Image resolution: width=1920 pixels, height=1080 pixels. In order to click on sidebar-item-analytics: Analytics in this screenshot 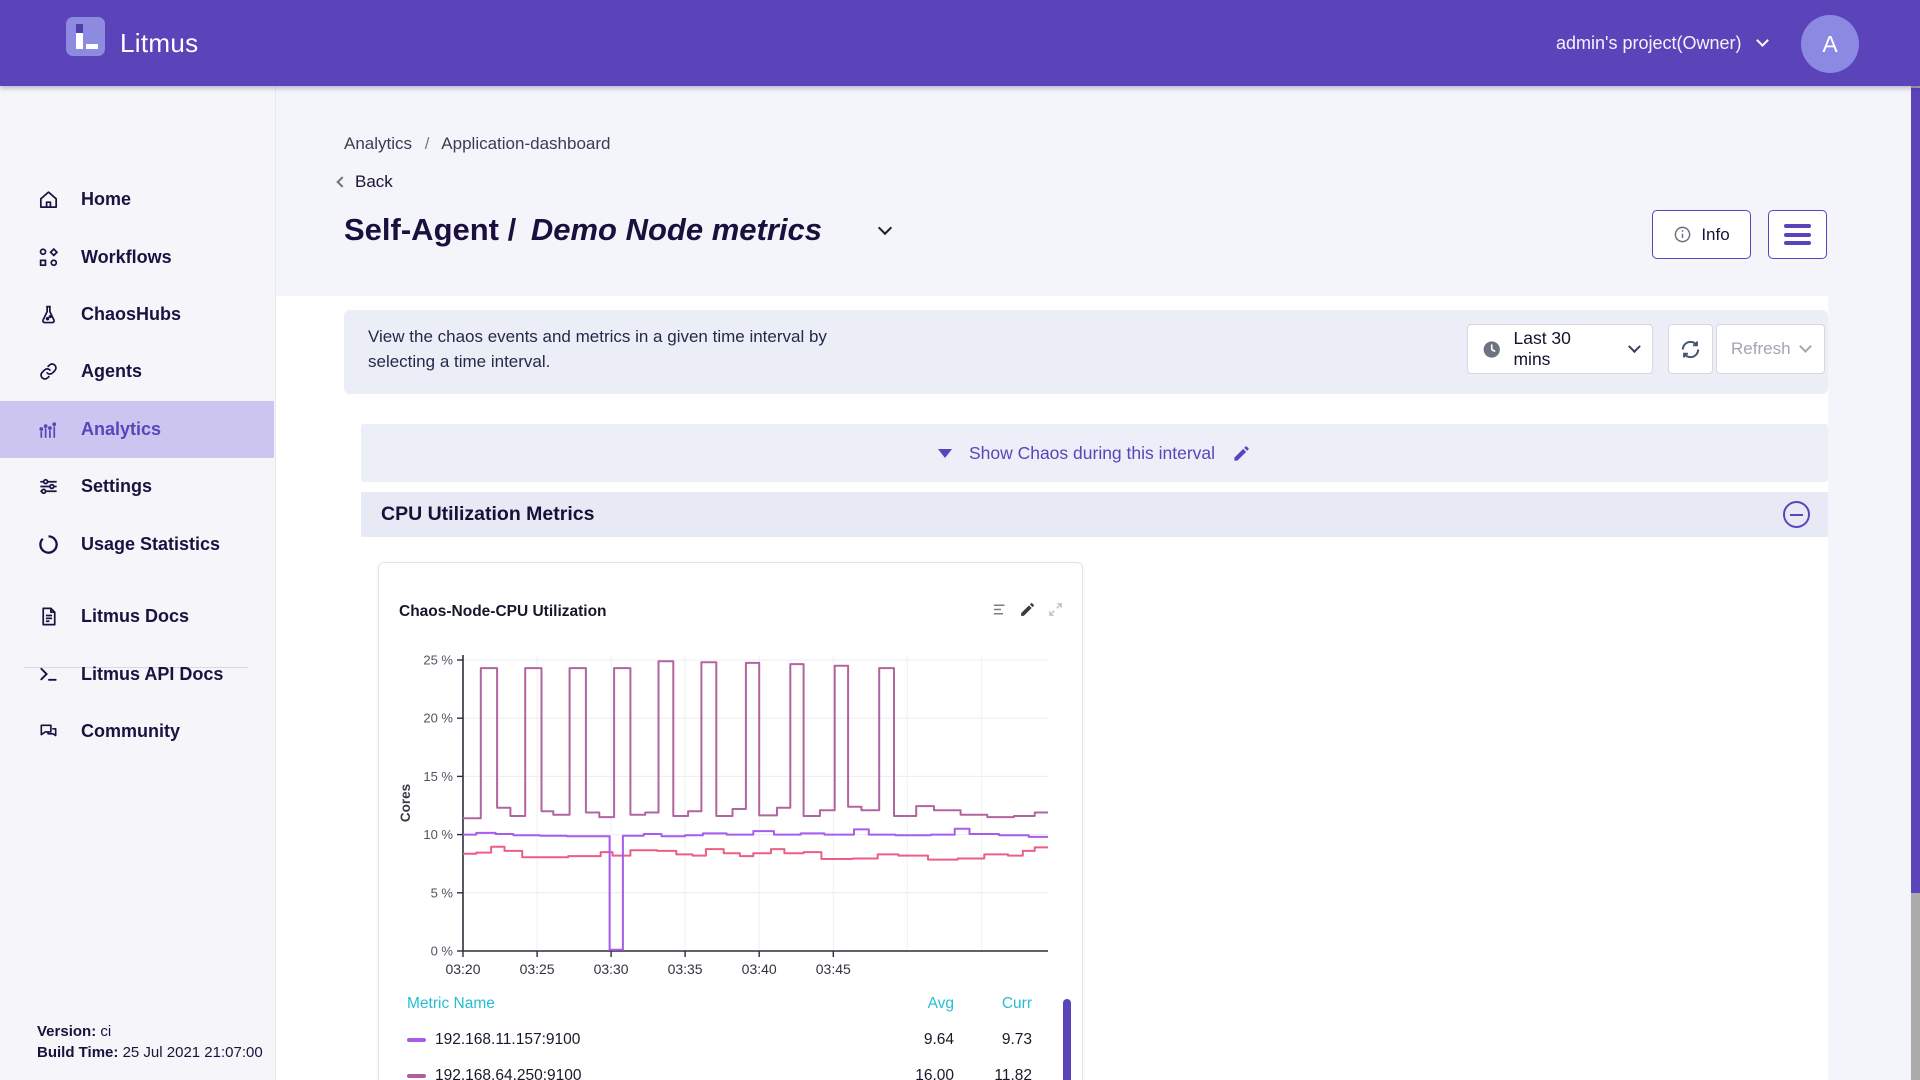, I will do `click(137, 429)`.